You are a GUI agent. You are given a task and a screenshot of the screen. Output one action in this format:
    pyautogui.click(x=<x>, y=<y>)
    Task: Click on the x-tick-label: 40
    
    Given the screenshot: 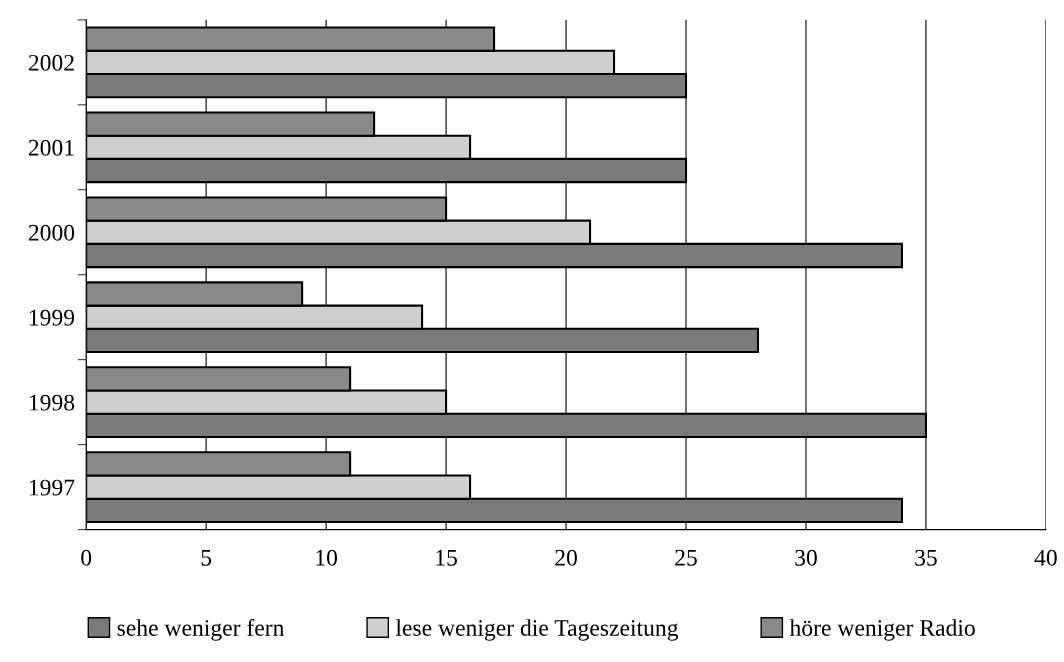 What is the action you would take?
    pyautogui.click(x=1045, y=557)
    